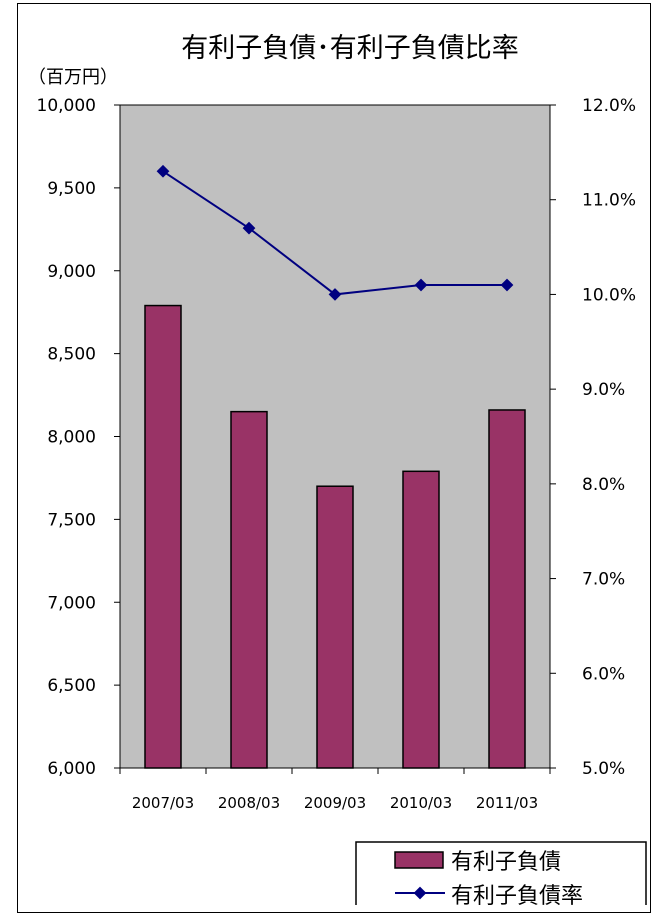 The width and height of the screenshot is (655, 913). Describe the element at coordinates (163, 803) in the screenshot. I see `x-tick-label: 2007/03` at that location.